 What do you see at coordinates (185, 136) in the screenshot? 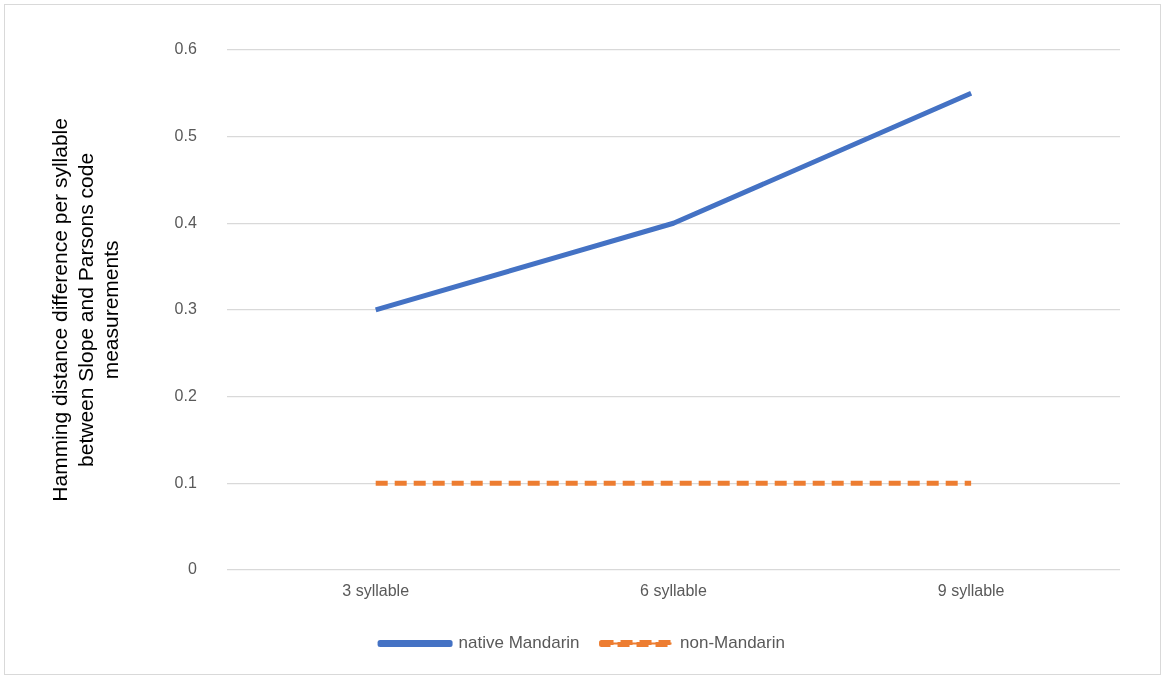
I see `y-tick-label: 0.5` at bounding box center [185, 136].